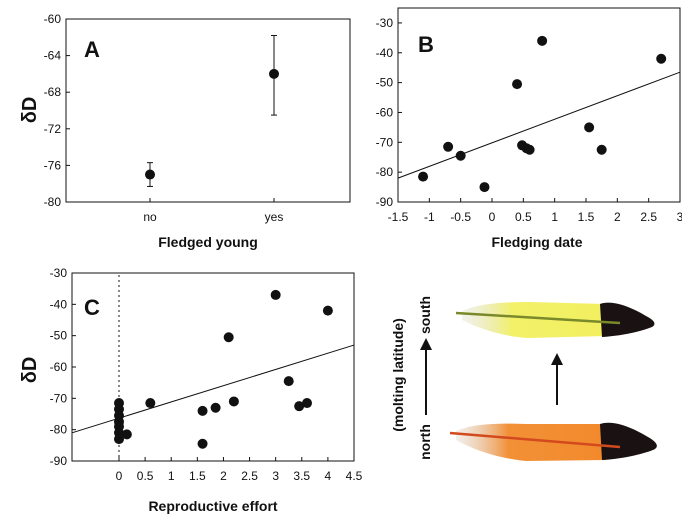 Image resolution: width=682 pixels, height=520 pixels. I want to click on y-tick-label: -64, so click(53, 56).